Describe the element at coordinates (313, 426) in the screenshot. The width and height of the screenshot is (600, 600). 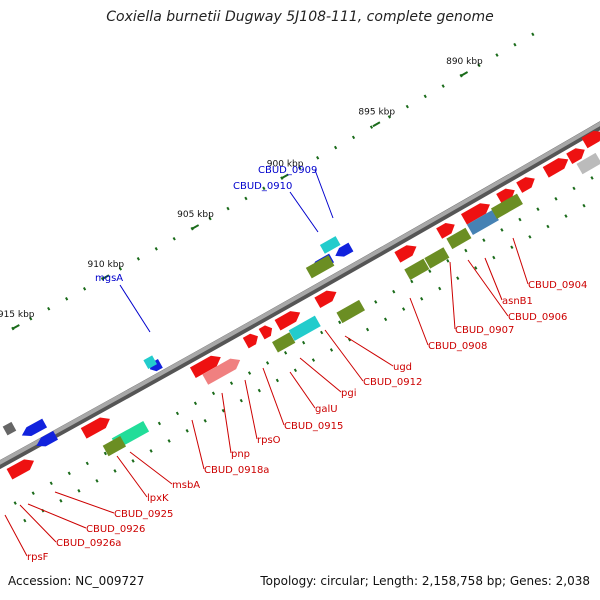
I see `gene-label: CBUD_0915` at that location.